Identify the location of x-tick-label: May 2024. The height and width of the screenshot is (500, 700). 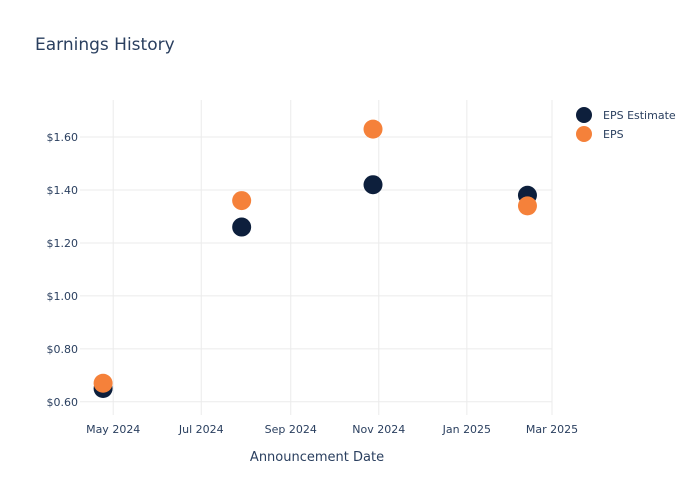
(113, 429).